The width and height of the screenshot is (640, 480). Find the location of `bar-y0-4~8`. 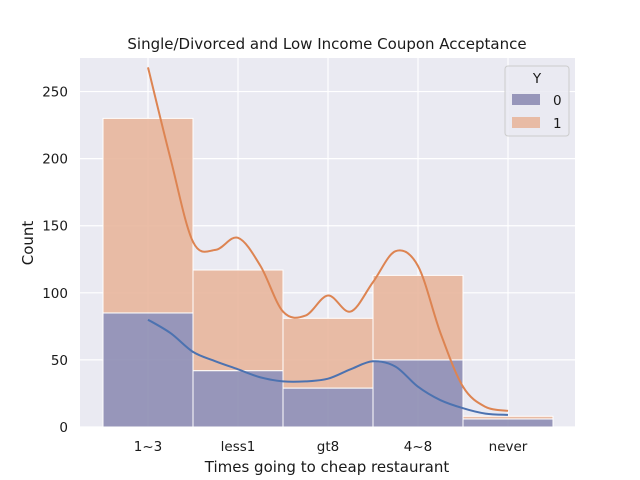

bar-y0-4~8 is located at coordinates (418, 393).